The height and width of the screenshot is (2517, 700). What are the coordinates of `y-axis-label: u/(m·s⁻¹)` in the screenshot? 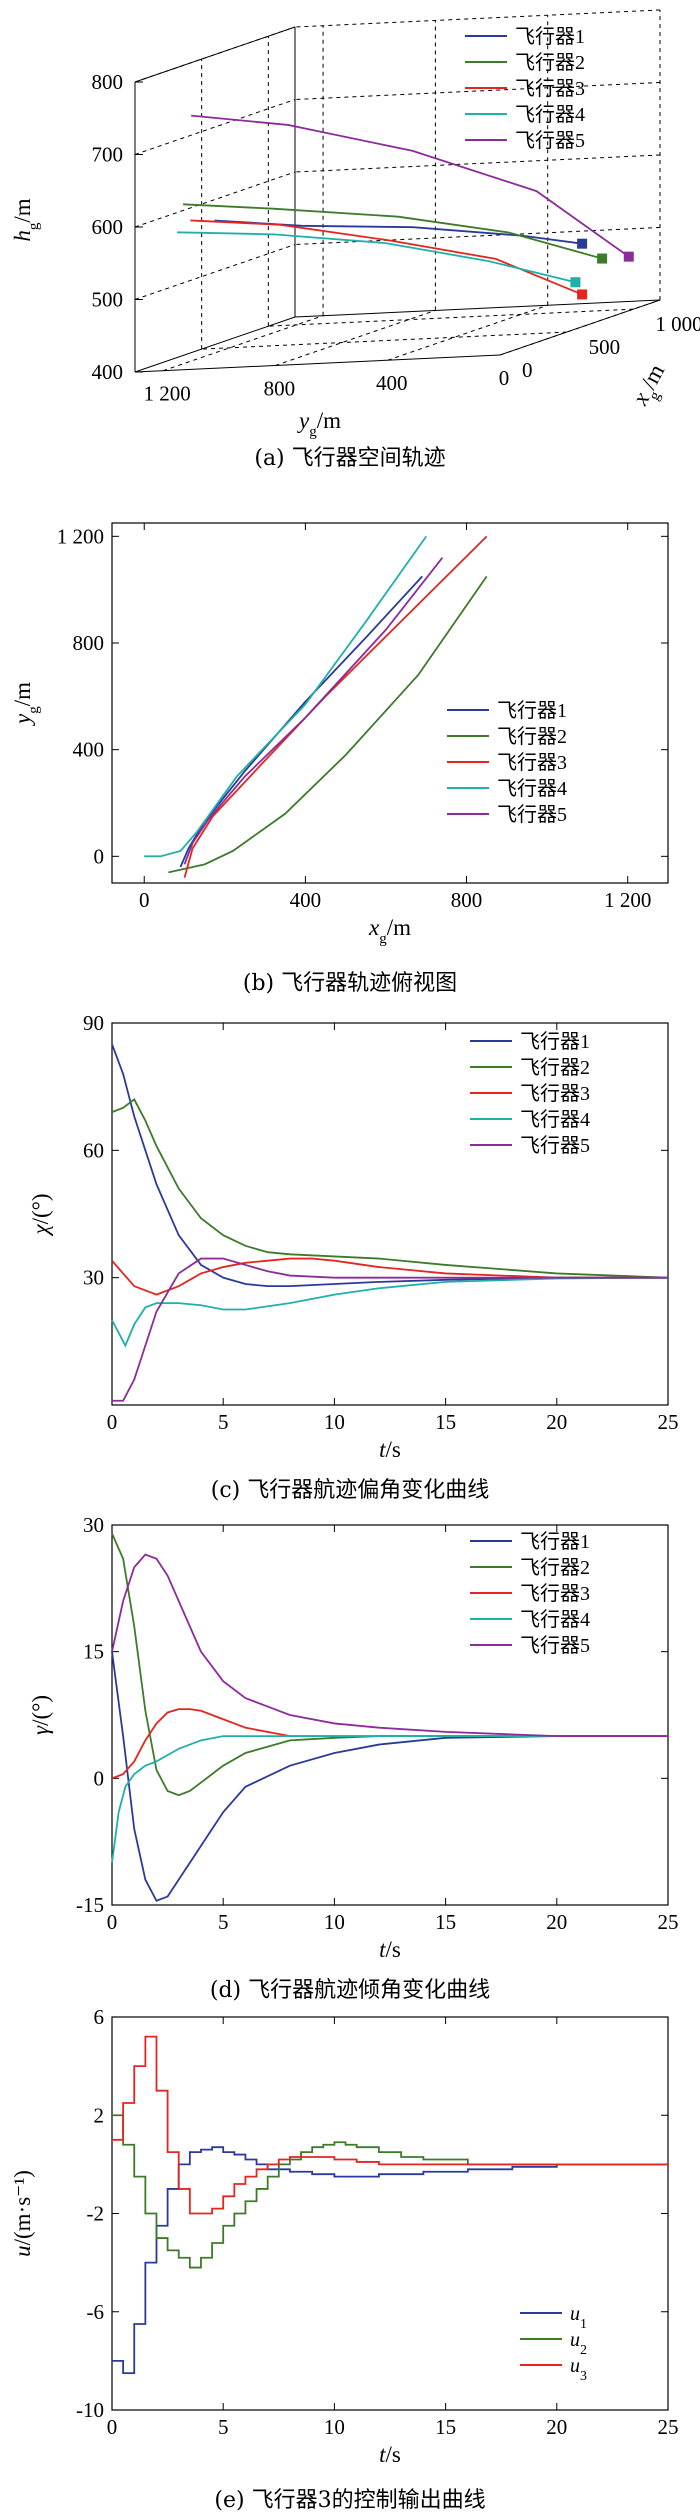 It's located at (22, 2213).